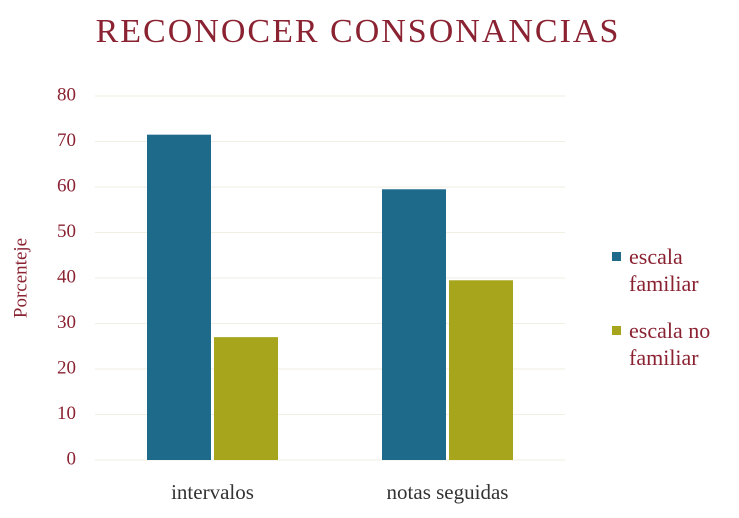 The image size is (739, 518). Describe the element at coordinates (670, 344) in the screenshot. I see `legend-label: escala no familiar` at that location.